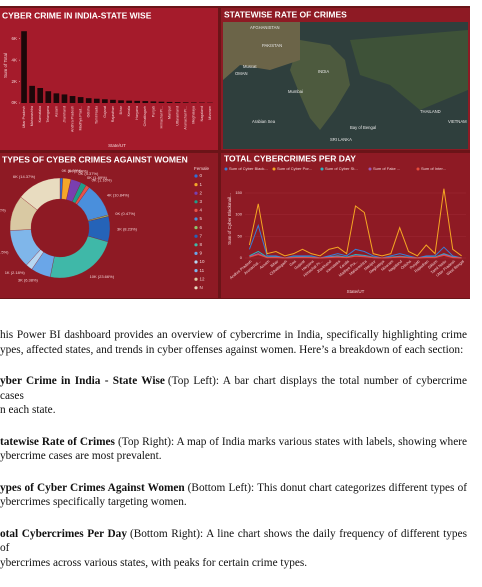  I want to click on x-tick-label: Andhra Pradesh, so click(72, 119).